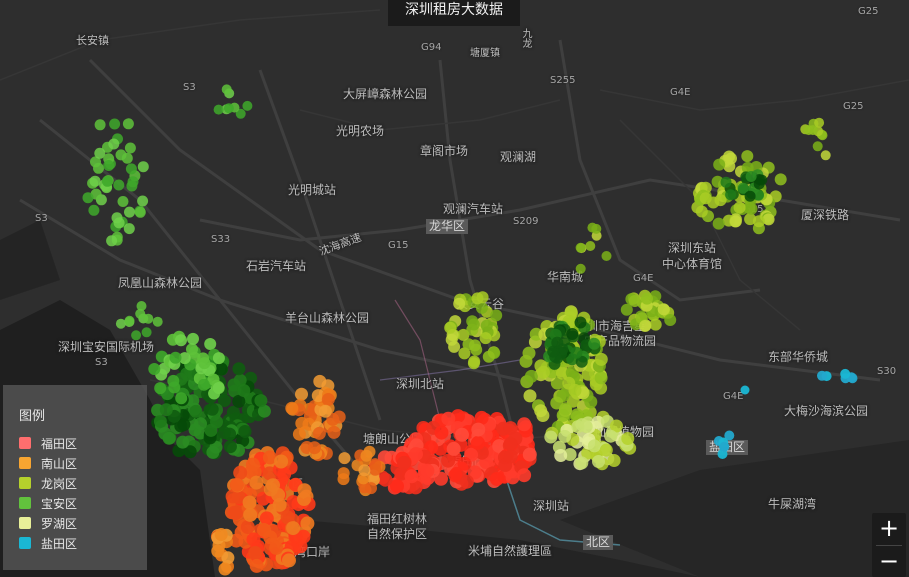 The image size is (909, 577). Describe the element at coordinates (160, 283) in the screenshot. I see `place-label: 凤凰山森林公园` at that location.